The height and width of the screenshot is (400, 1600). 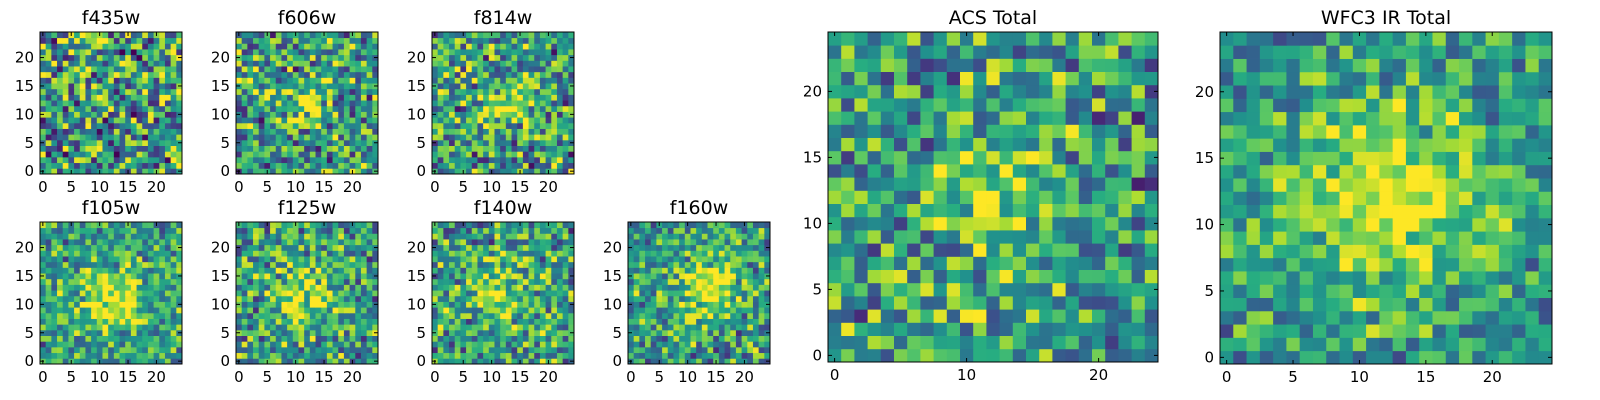 What do you see at coordinates (491, 187) in the screenshot?
I see `x-tick-label: 10` at bounding box center [491, 187].